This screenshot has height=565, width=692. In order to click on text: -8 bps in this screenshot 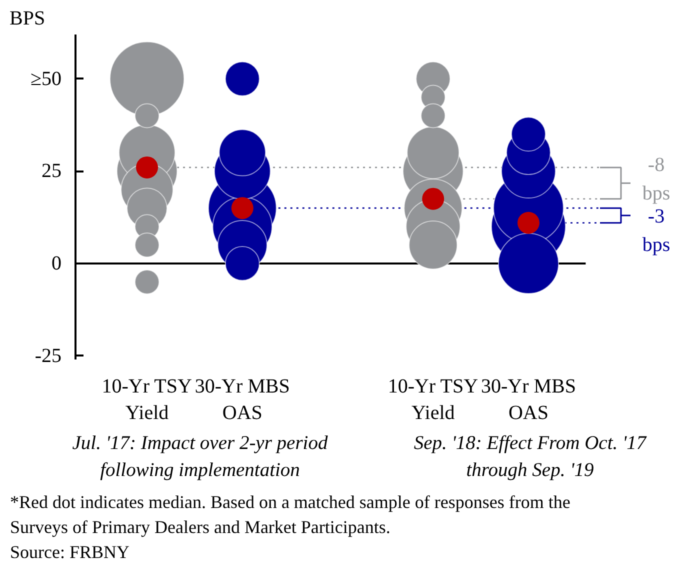, I will do `click(656, 179)`.